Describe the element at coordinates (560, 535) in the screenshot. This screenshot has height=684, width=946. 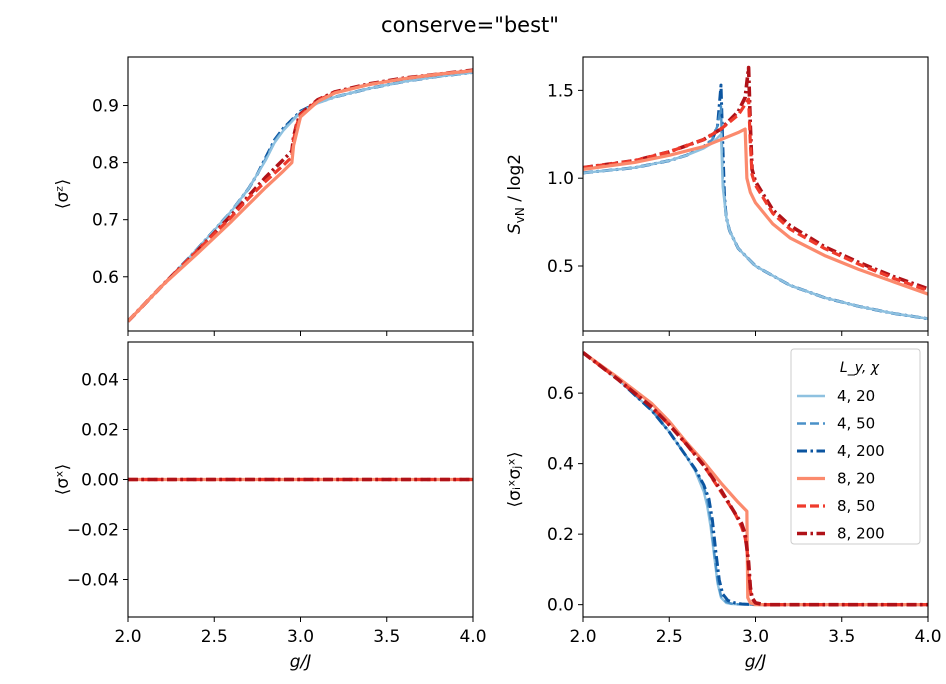
I see `y-tick-label: 0.2` at that location.